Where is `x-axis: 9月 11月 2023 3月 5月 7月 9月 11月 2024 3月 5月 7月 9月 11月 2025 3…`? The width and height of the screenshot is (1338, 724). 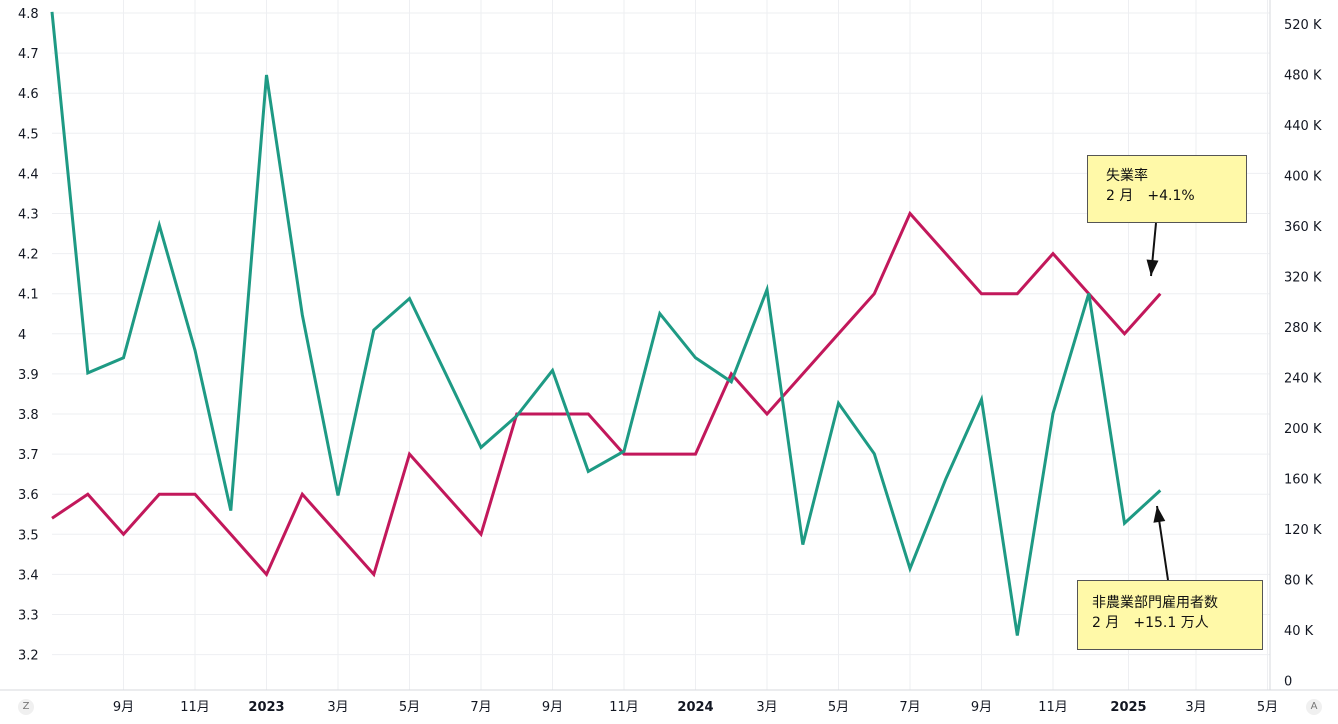
x-axis: 9月 11月 2023 3月 5月 7月 9月 11月 2024 3月 5月 7月 9月 11月 2025 3… is located at coordinates (669, 702).